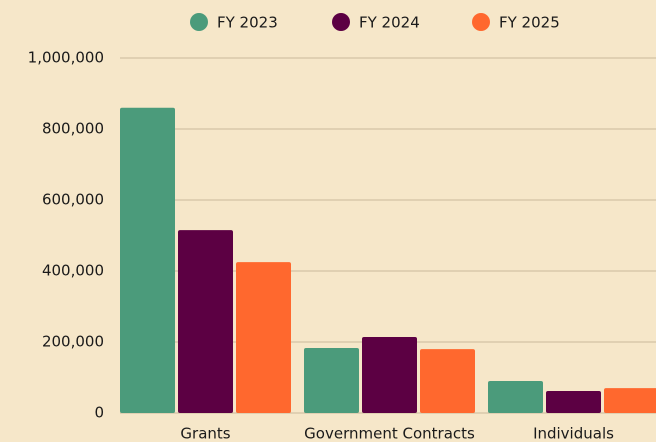 This screenshot has height=442, width=656. I want to click on y-tick-label: 600,000, so click(73, 200).